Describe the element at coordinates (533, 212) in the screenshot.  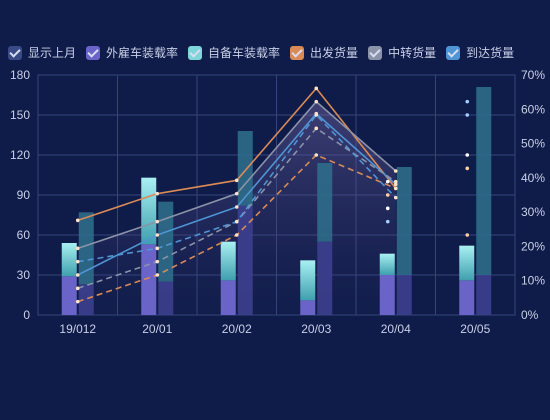
I see `y-right-tick-label: 30%` at that location.